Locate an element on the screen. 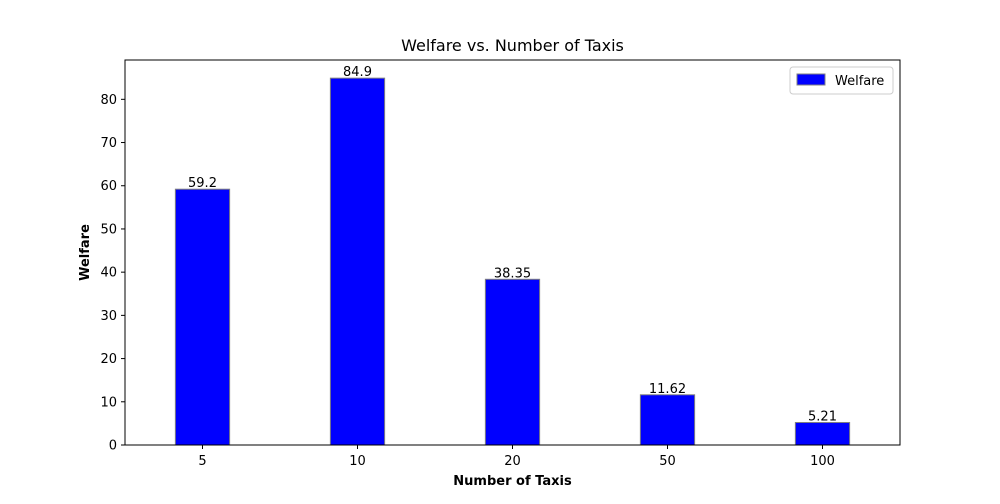 The image size is (1000, 504). y-tick-label-20: 20 is located at coordinates (108, 359).